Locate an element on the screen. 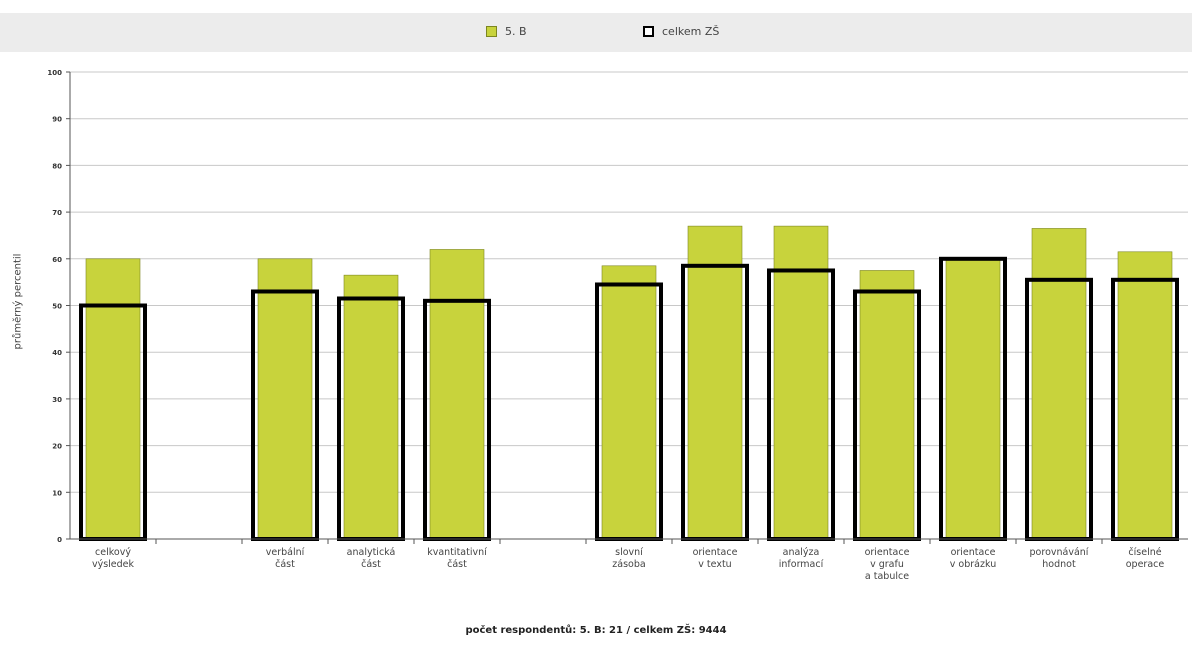  y-tick-label: 50 is located at coordinates (57, 307).